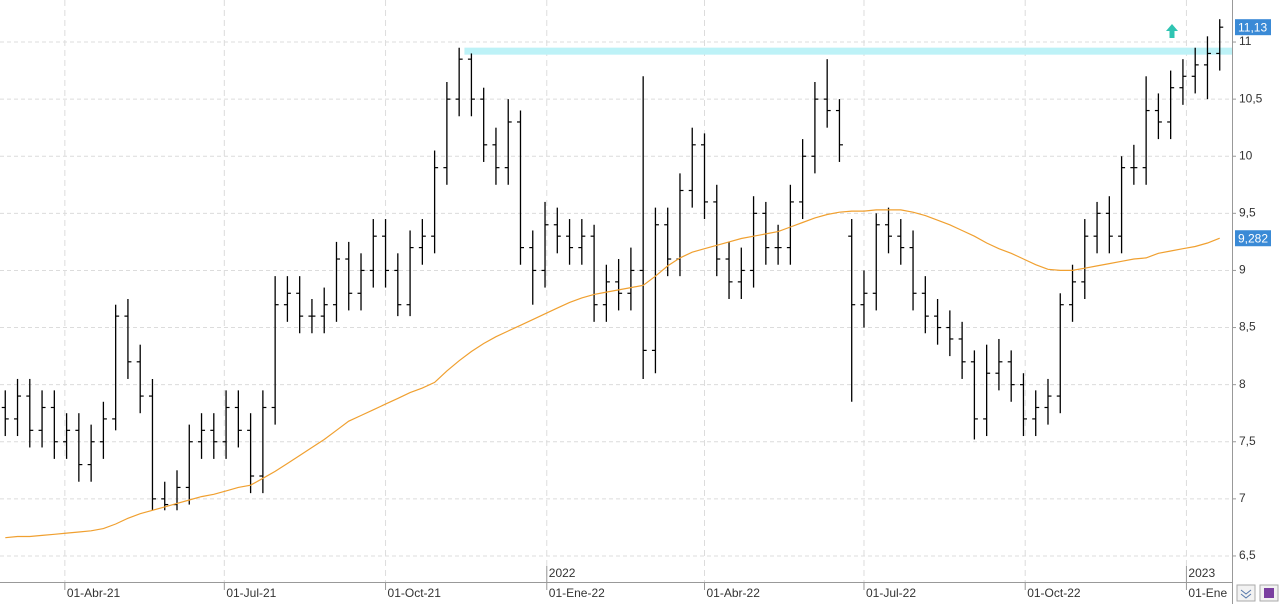 The image size is (1284, 604). What do you see at coordinates (562, 573) in the screenshot?
I see `year-label: 2022` at bounding box center [562, 573].